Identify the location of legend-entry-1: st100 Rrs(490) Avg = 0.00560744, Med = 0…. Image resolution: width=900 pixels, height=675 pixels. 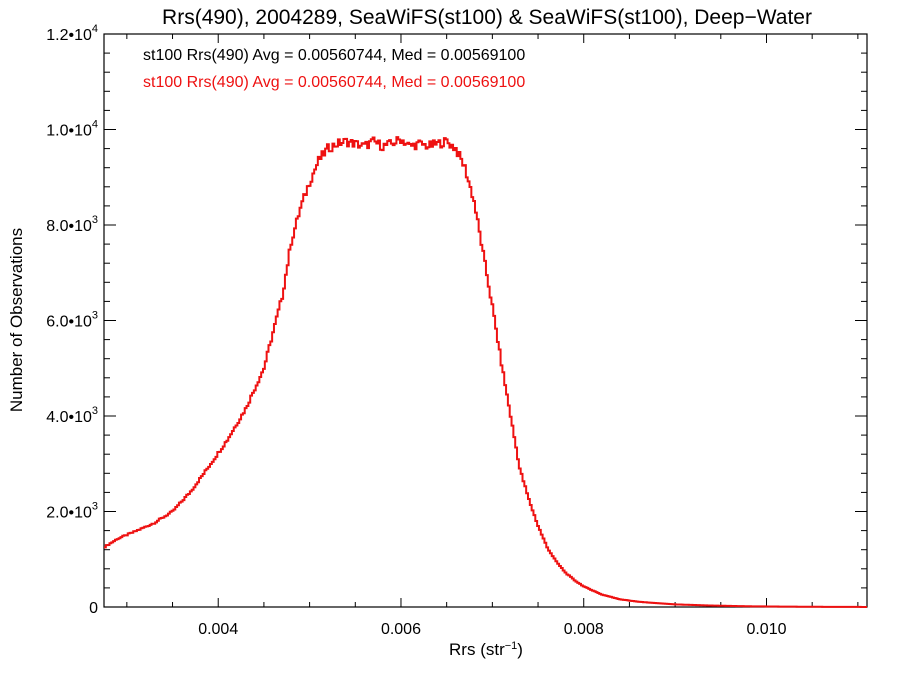
(334, 55).